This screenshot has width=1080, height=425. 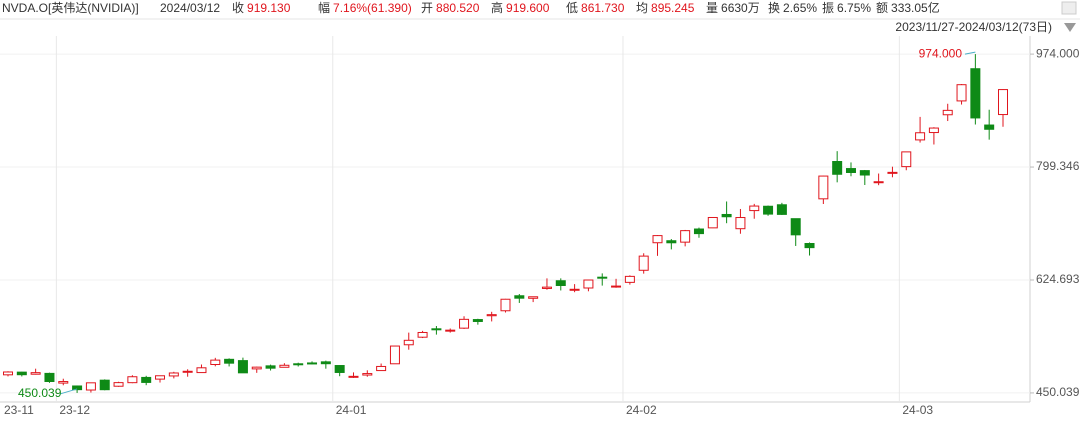 What do you see at coordinates (828, 8) in the screenshot?
I see `header-label: 振` at bounding box center [828, 8].